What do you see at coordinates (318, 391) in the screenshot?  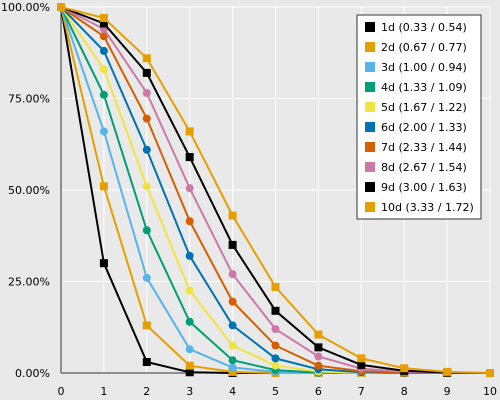 I see `x-tick-label: 6` at bounding box center [318, 391].